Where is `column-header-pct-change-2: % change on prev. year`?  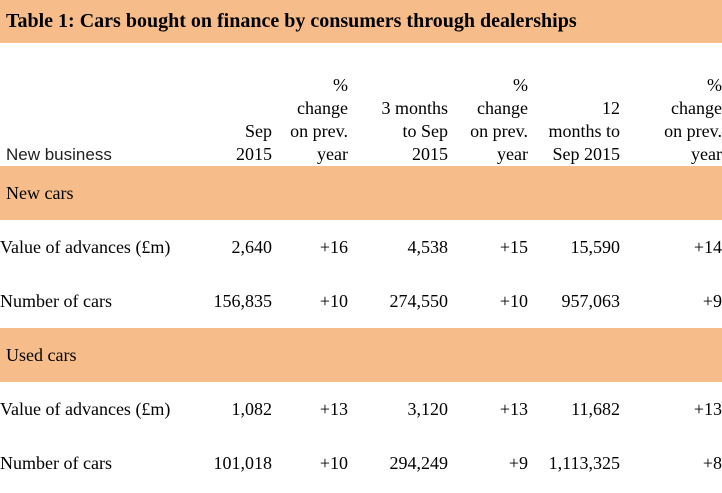
column-header-pct-change-2: % change on prev. year is located at coordinates (499, 119).